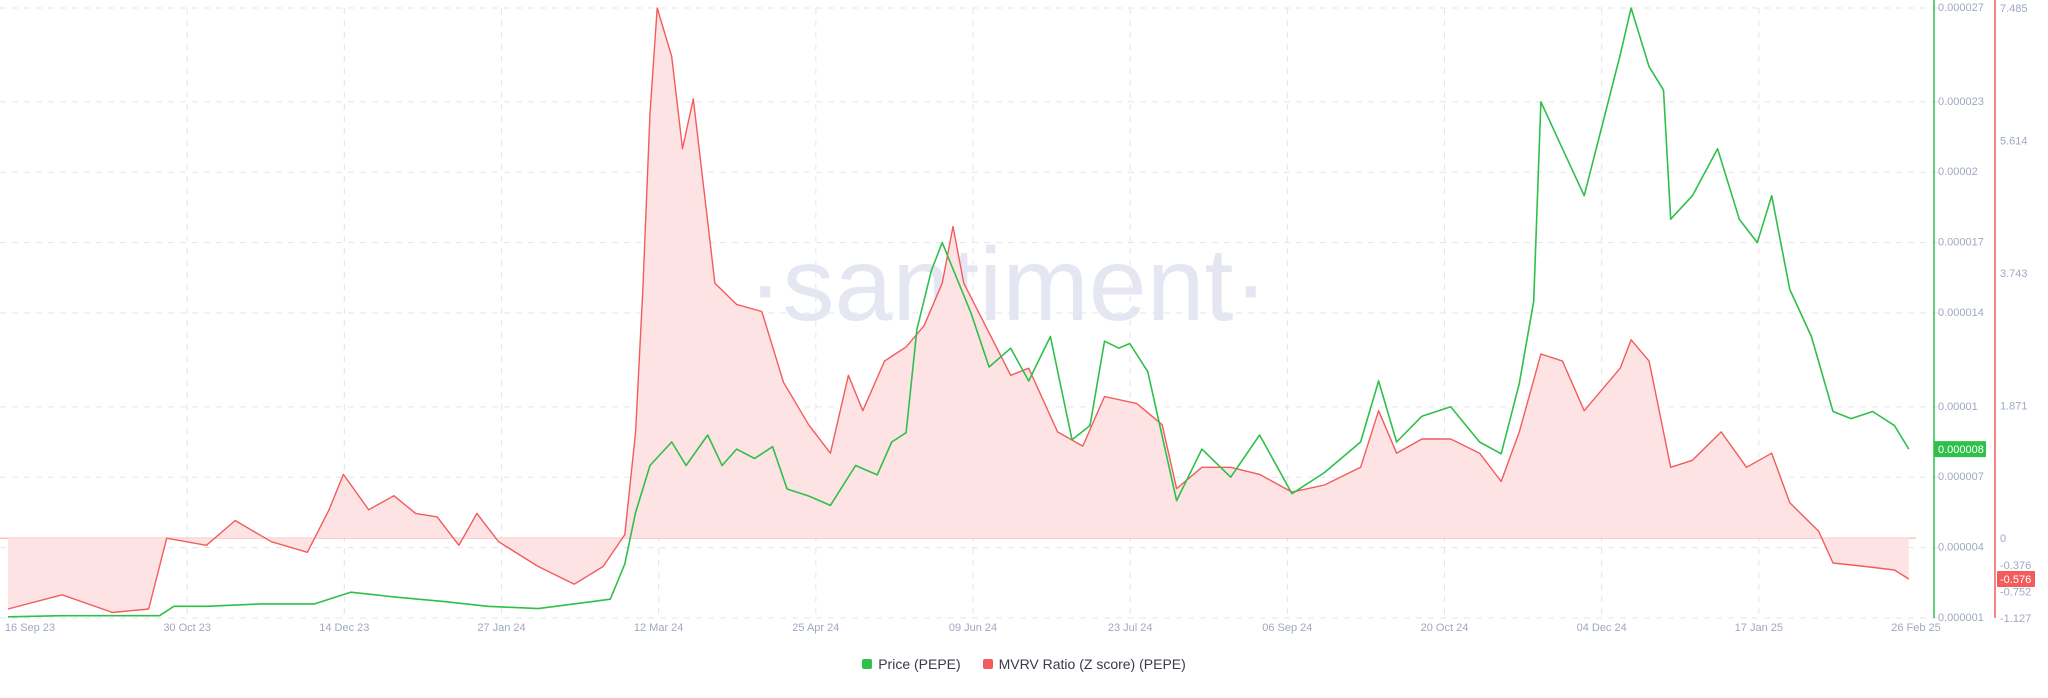 This screenshot has width=2048, height=698. I want to click on y-left-tick-label: 0.00001, so click(1958, 407).